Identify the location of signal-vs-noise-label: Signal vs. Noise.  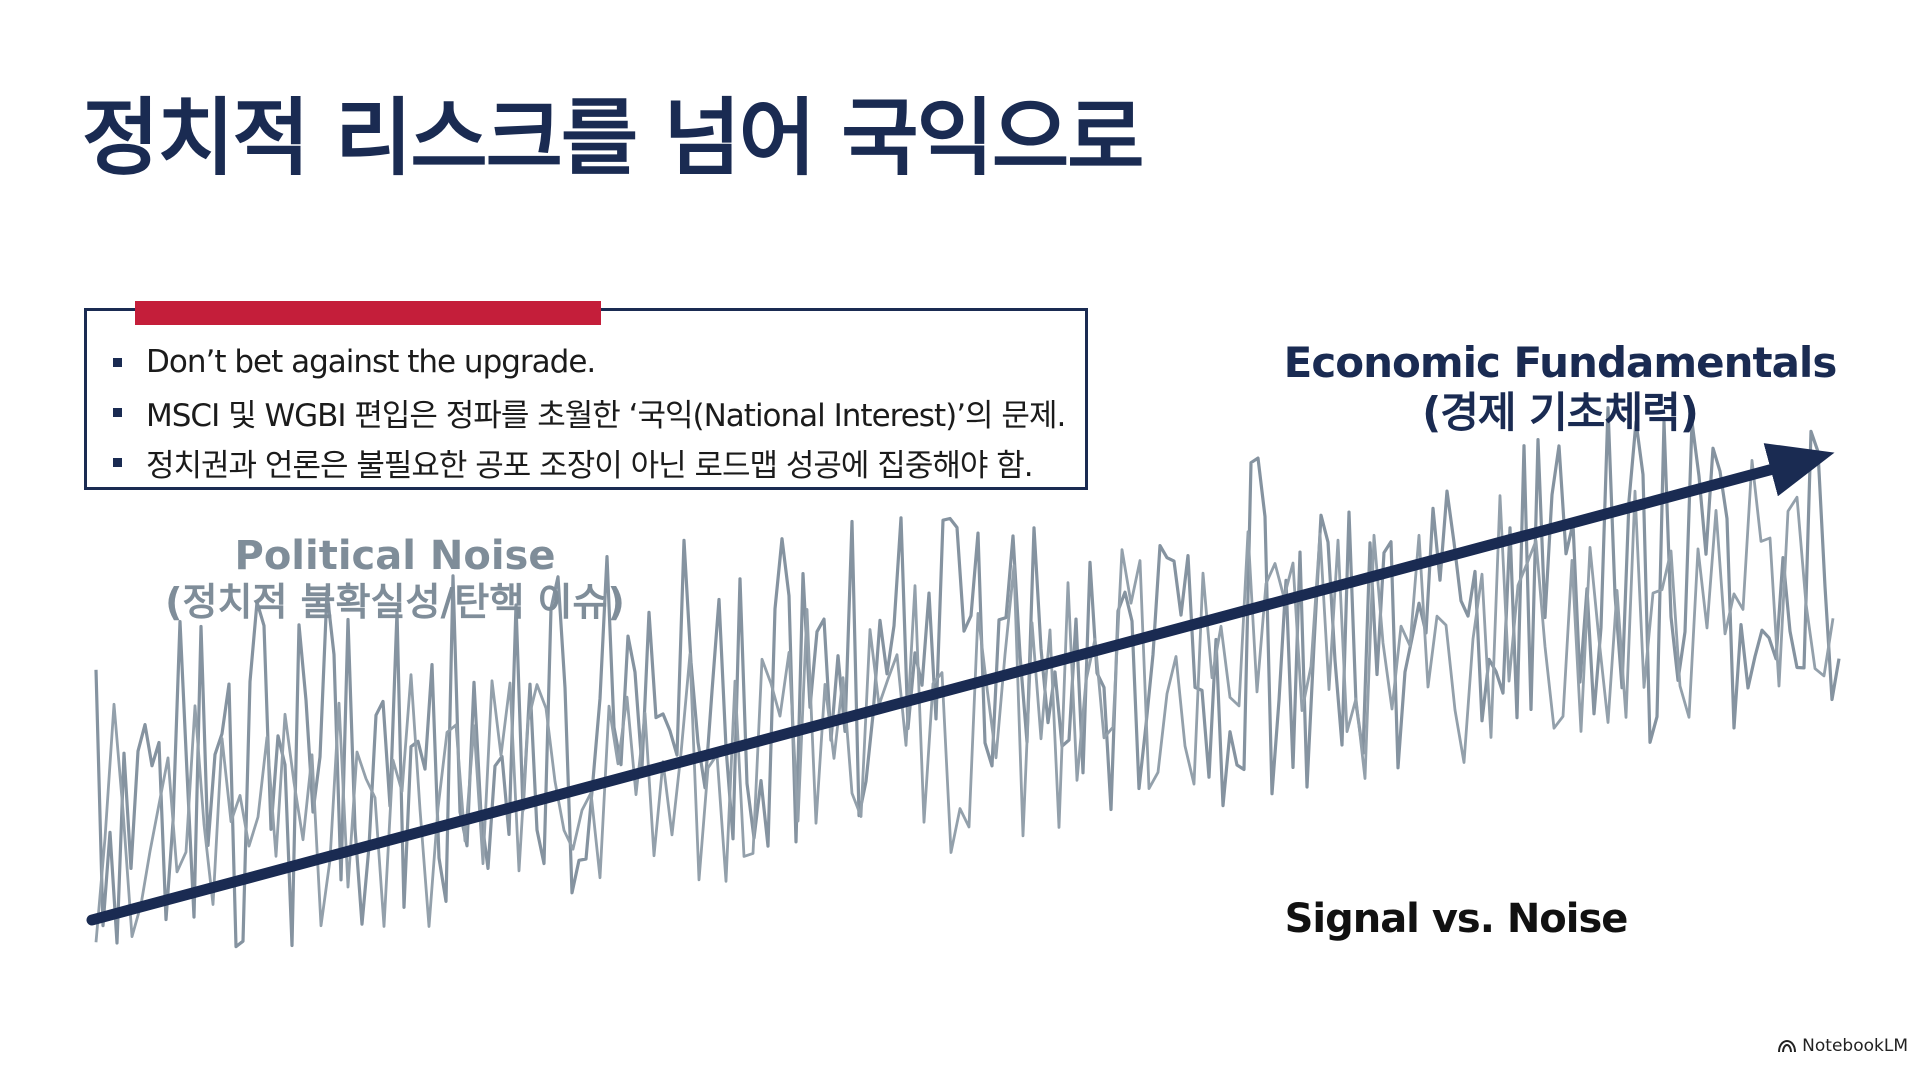
(1456, 919).